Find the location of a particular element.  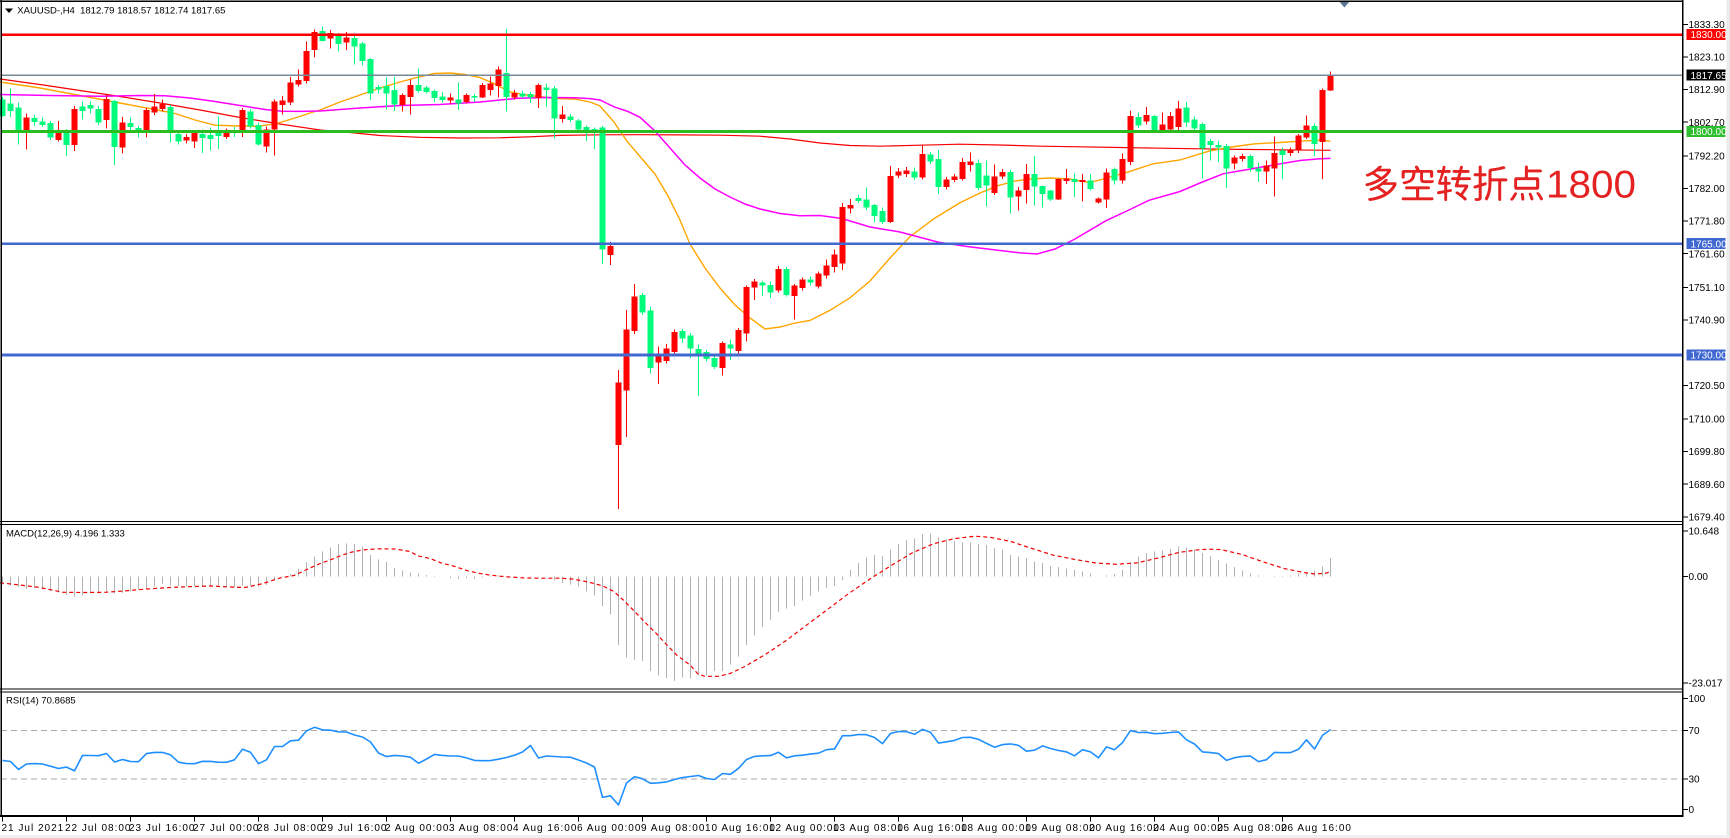

svg-text: 16 Aug 16:00 is located at coordinates (932, 828).